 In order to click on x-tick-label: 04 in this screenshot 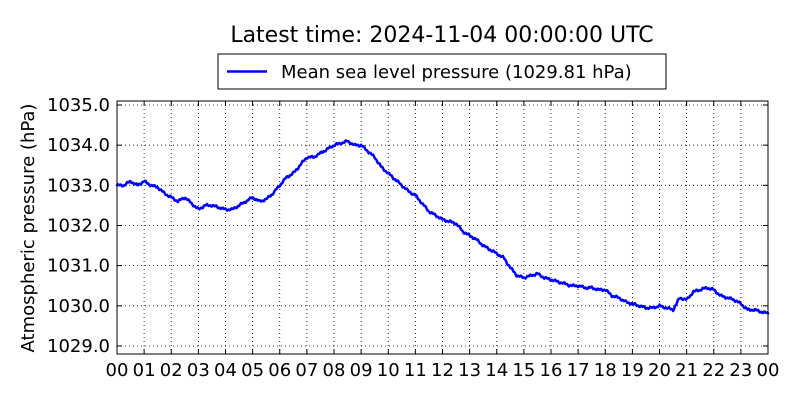, I will do `click(225, 370)`.